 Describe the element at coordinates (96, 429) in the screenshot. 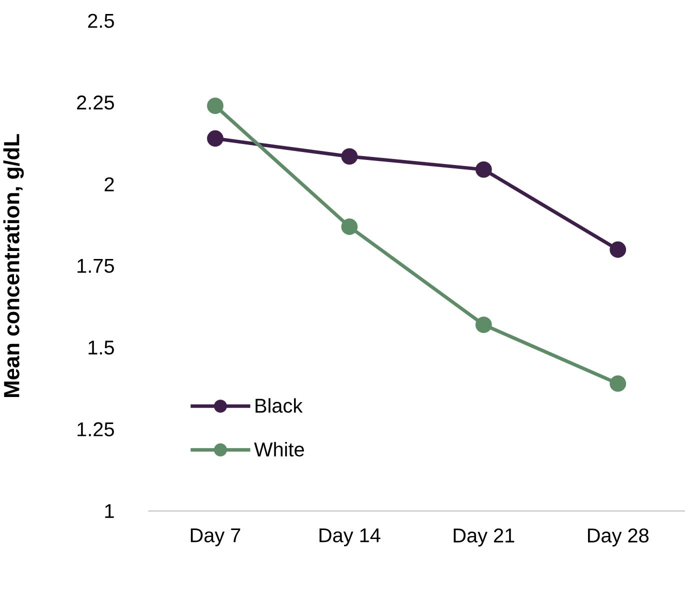

I see `y-tick-label: 1.25` at that location.